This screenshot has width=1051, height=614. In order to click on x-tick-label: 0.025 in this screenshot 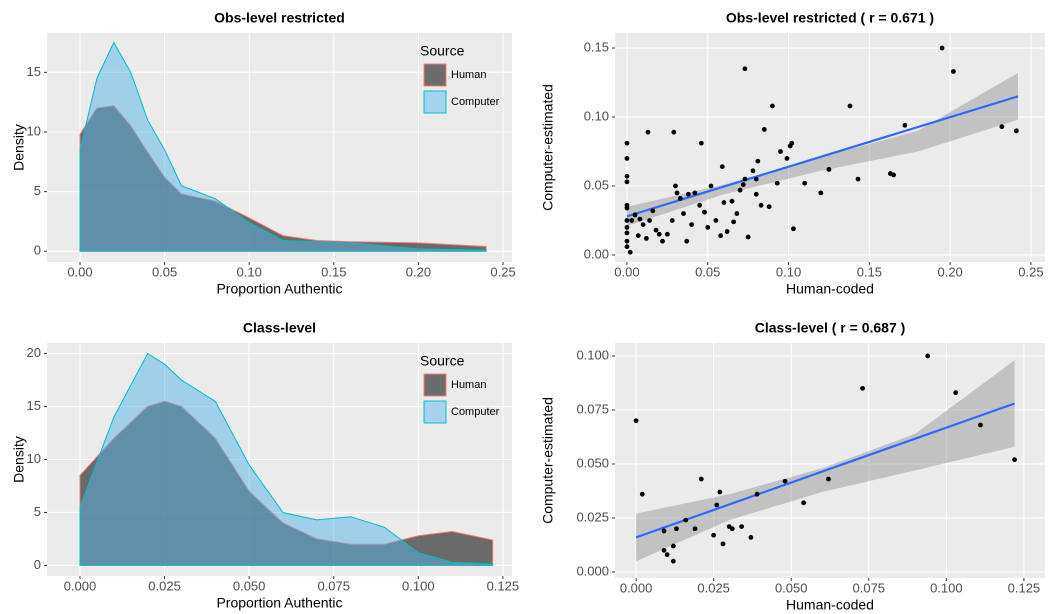, I will do `click(713, 587)`.